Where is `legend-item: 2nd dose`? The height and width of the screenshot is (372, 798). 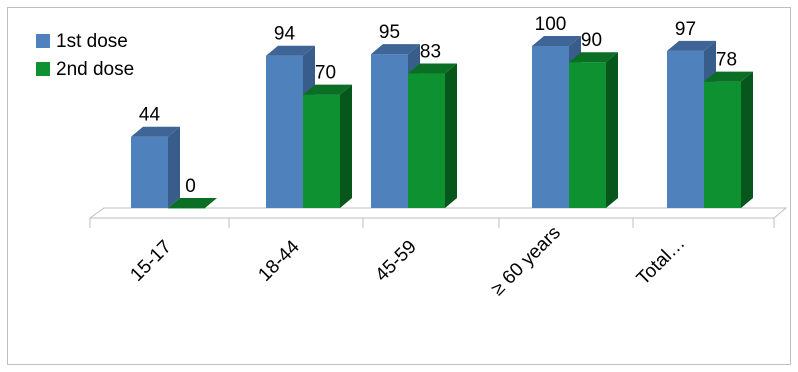 legend-item: 2nd dose is located at coordinates (85, 69).